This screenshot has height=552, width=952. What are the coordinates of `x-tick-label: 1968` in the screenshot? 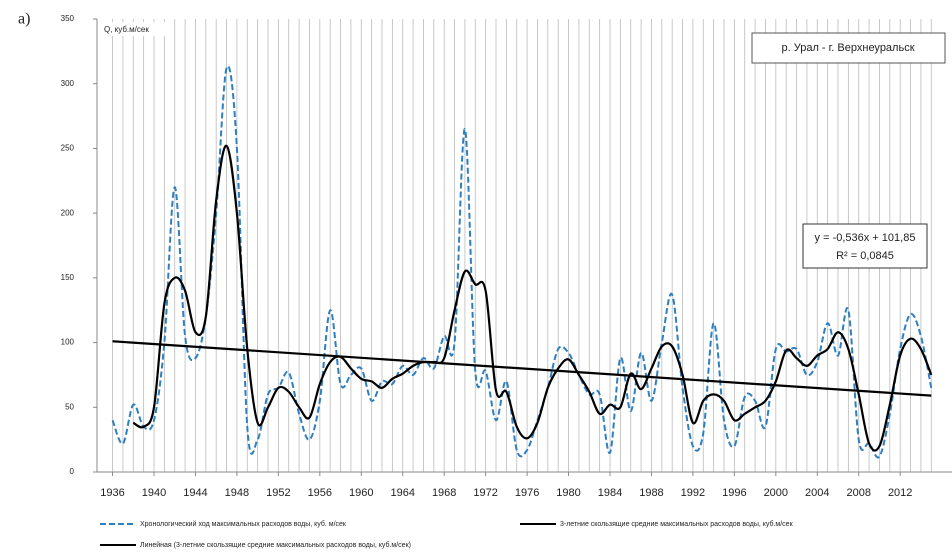 It's located at (444, 493).